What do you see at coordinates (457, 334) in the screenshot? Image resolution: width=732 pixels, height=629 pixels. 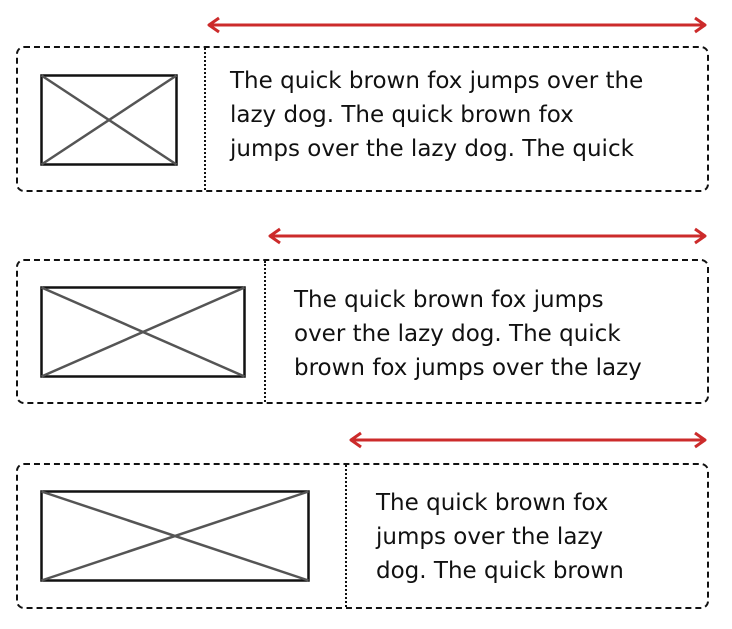 I see `text-line: over the lazy dog. The quick` at bounding box center [457, 334].